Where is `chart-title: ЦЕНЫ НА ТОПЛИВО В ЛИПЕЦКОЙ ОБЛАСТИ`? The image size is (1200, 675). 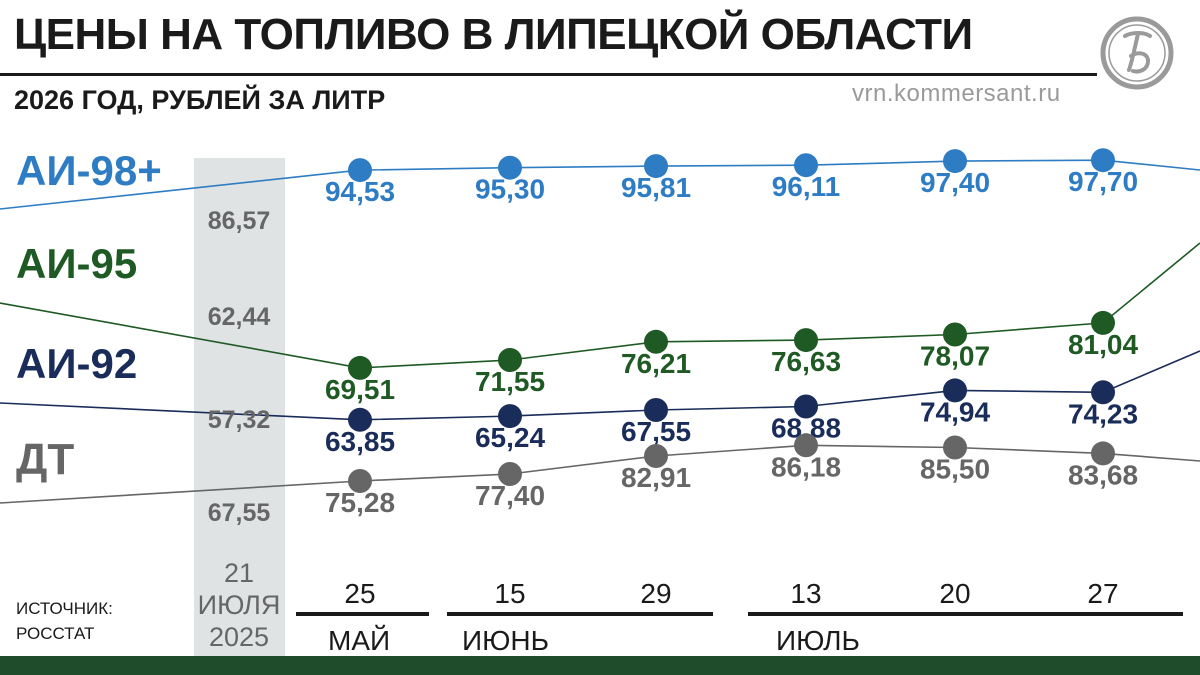 chart-title: ЦЕНЫ НА ТОПЛИВО В ЛИПЕЦКОЙ ОБЛАСТИ is located at coordinates (493, 34).